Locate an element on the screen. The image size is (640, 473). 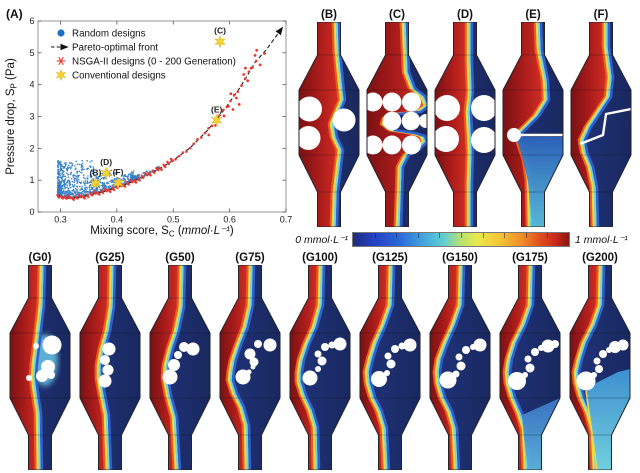
y-tick-label: 5 is located at coordinates (31, 53).